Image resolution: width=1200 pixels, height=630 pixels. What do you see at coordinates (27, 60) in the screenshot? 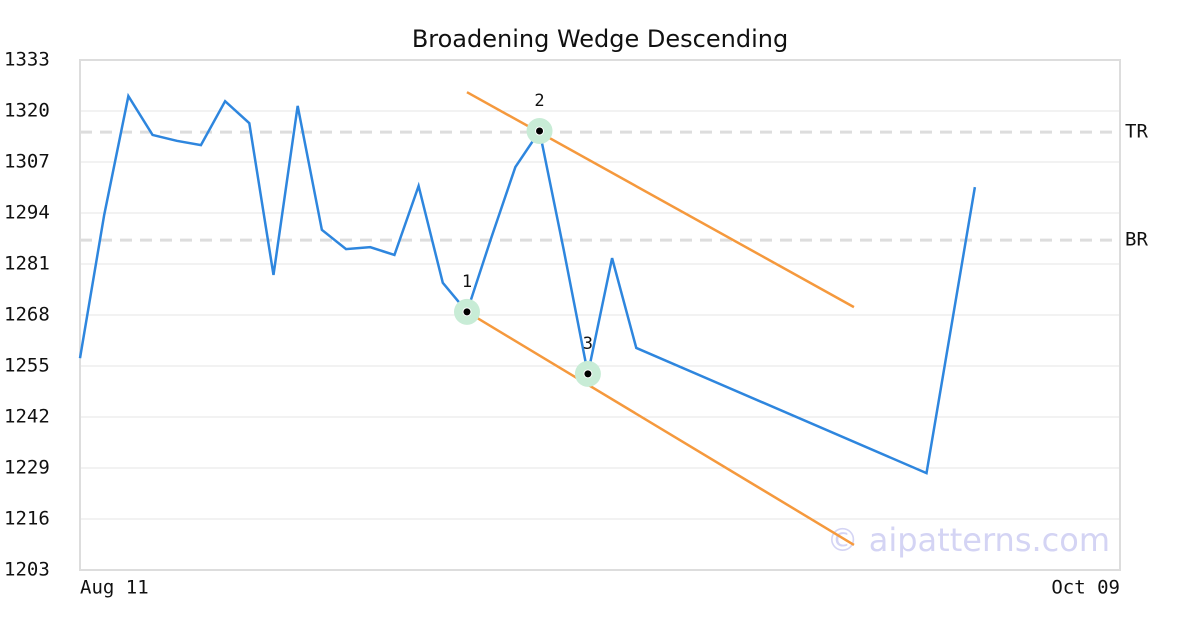
I see `y-tick-label: 1333` at bounding box center [27, 60].